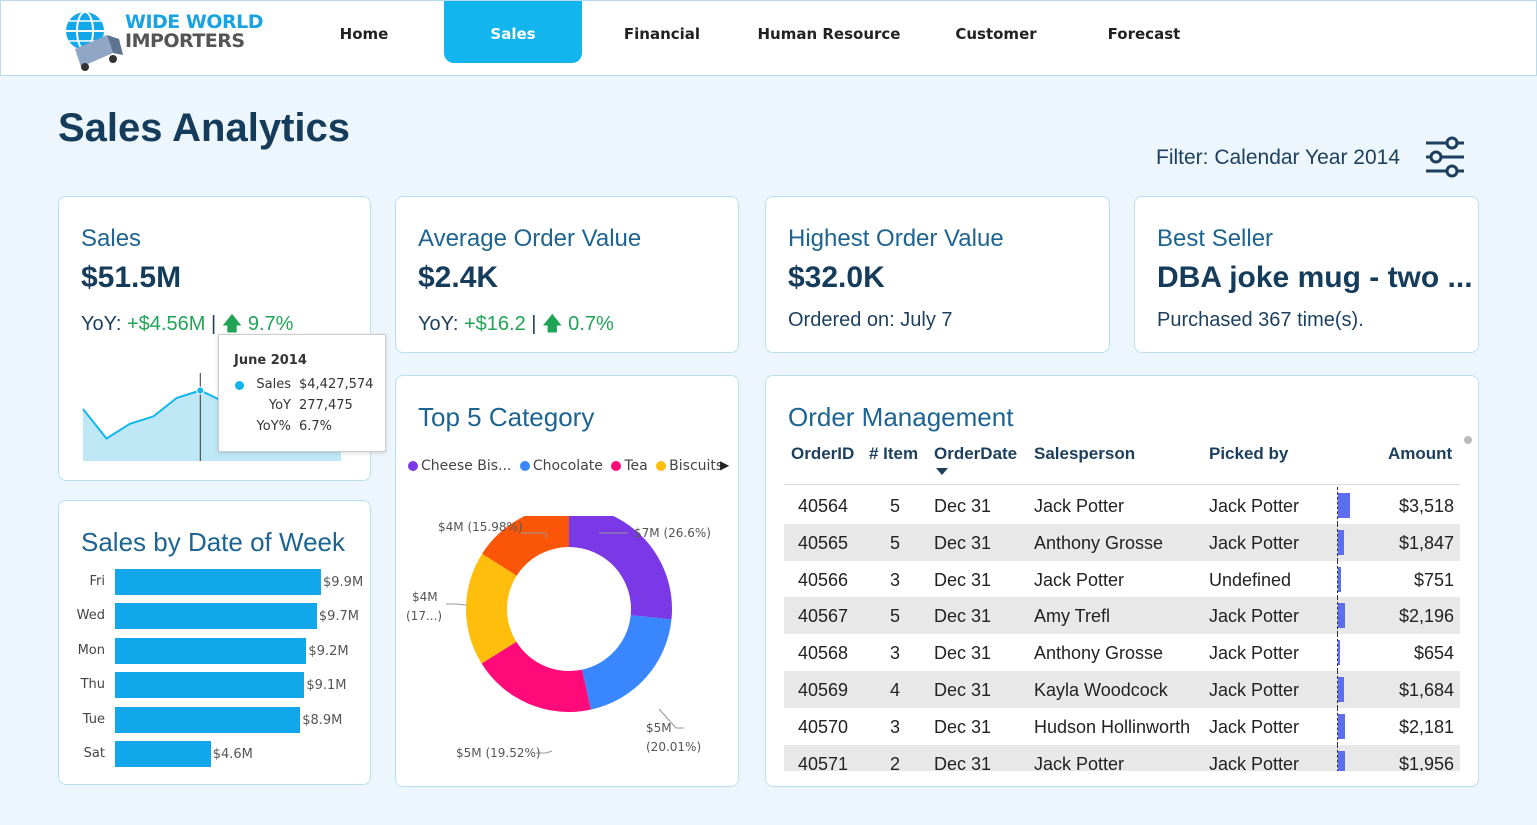  I want to click on donut-label-biscuits-pct: (17...), so click(424, 616).